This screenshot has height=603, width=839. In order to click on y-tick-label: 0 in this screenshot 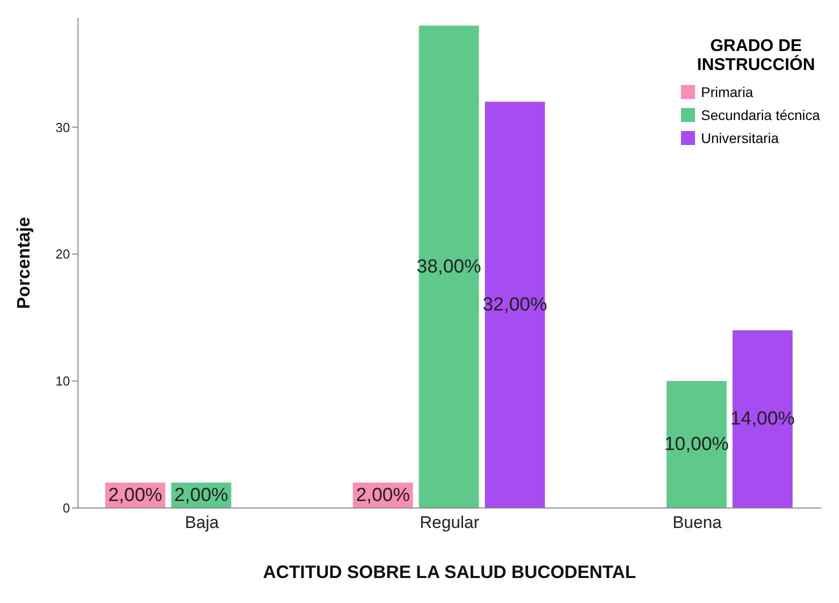, I will do `click(66, 508)`.